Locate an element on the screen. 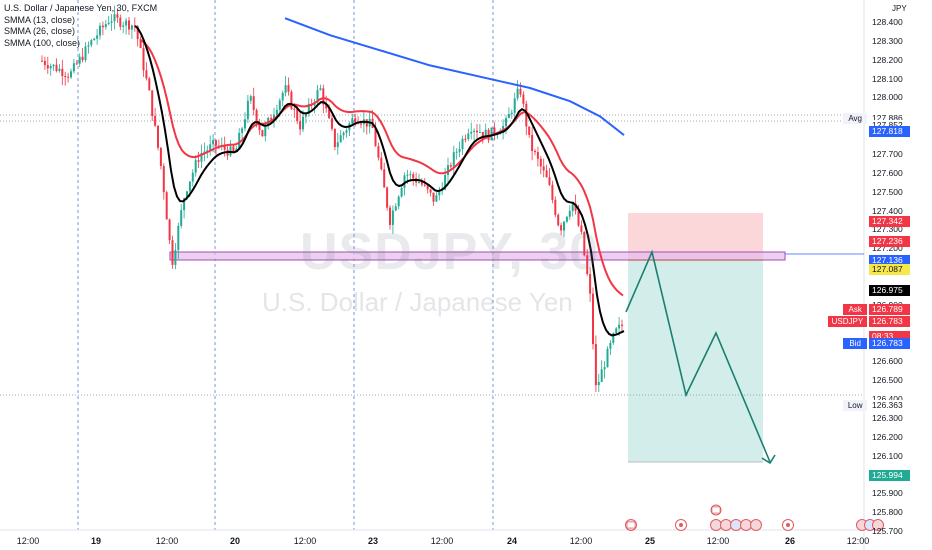 The image size is (932, 550). price-tick-label: 127.400 is located at coordinates (887, 210).